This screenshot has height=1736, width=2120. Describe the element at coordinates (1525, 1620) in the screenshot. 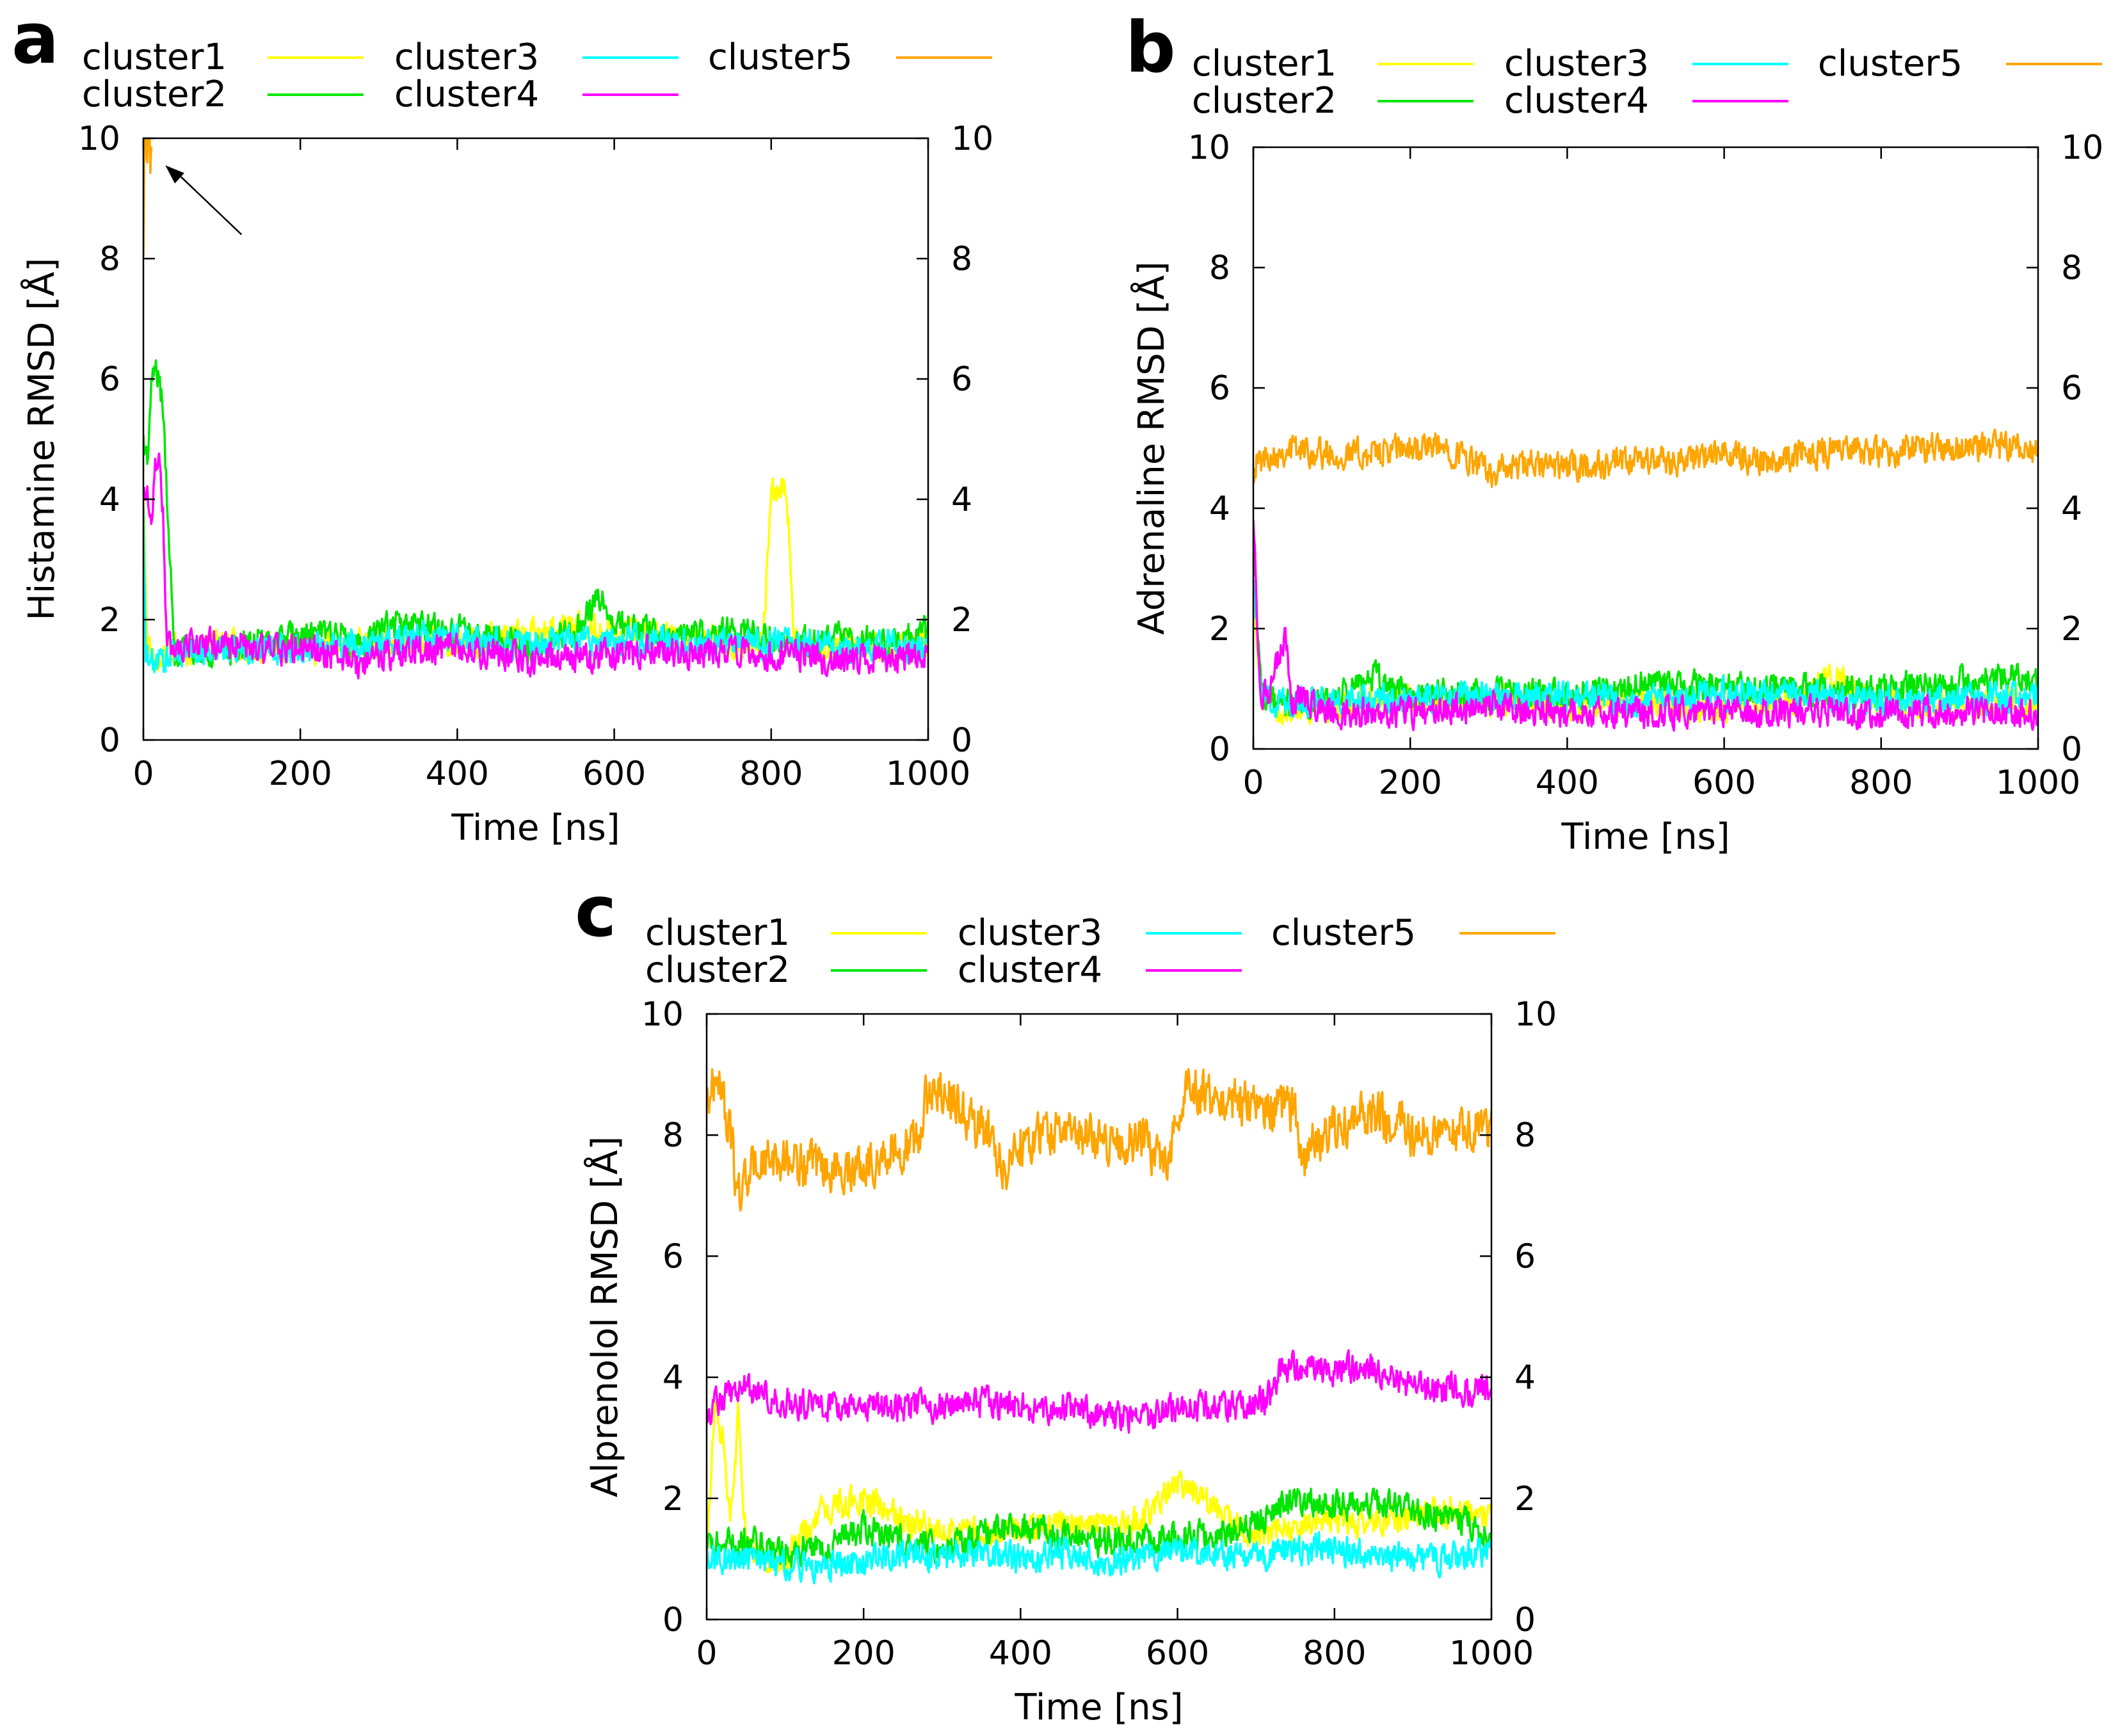

I see `panel-c-ytick-label-right: 0` at that location.